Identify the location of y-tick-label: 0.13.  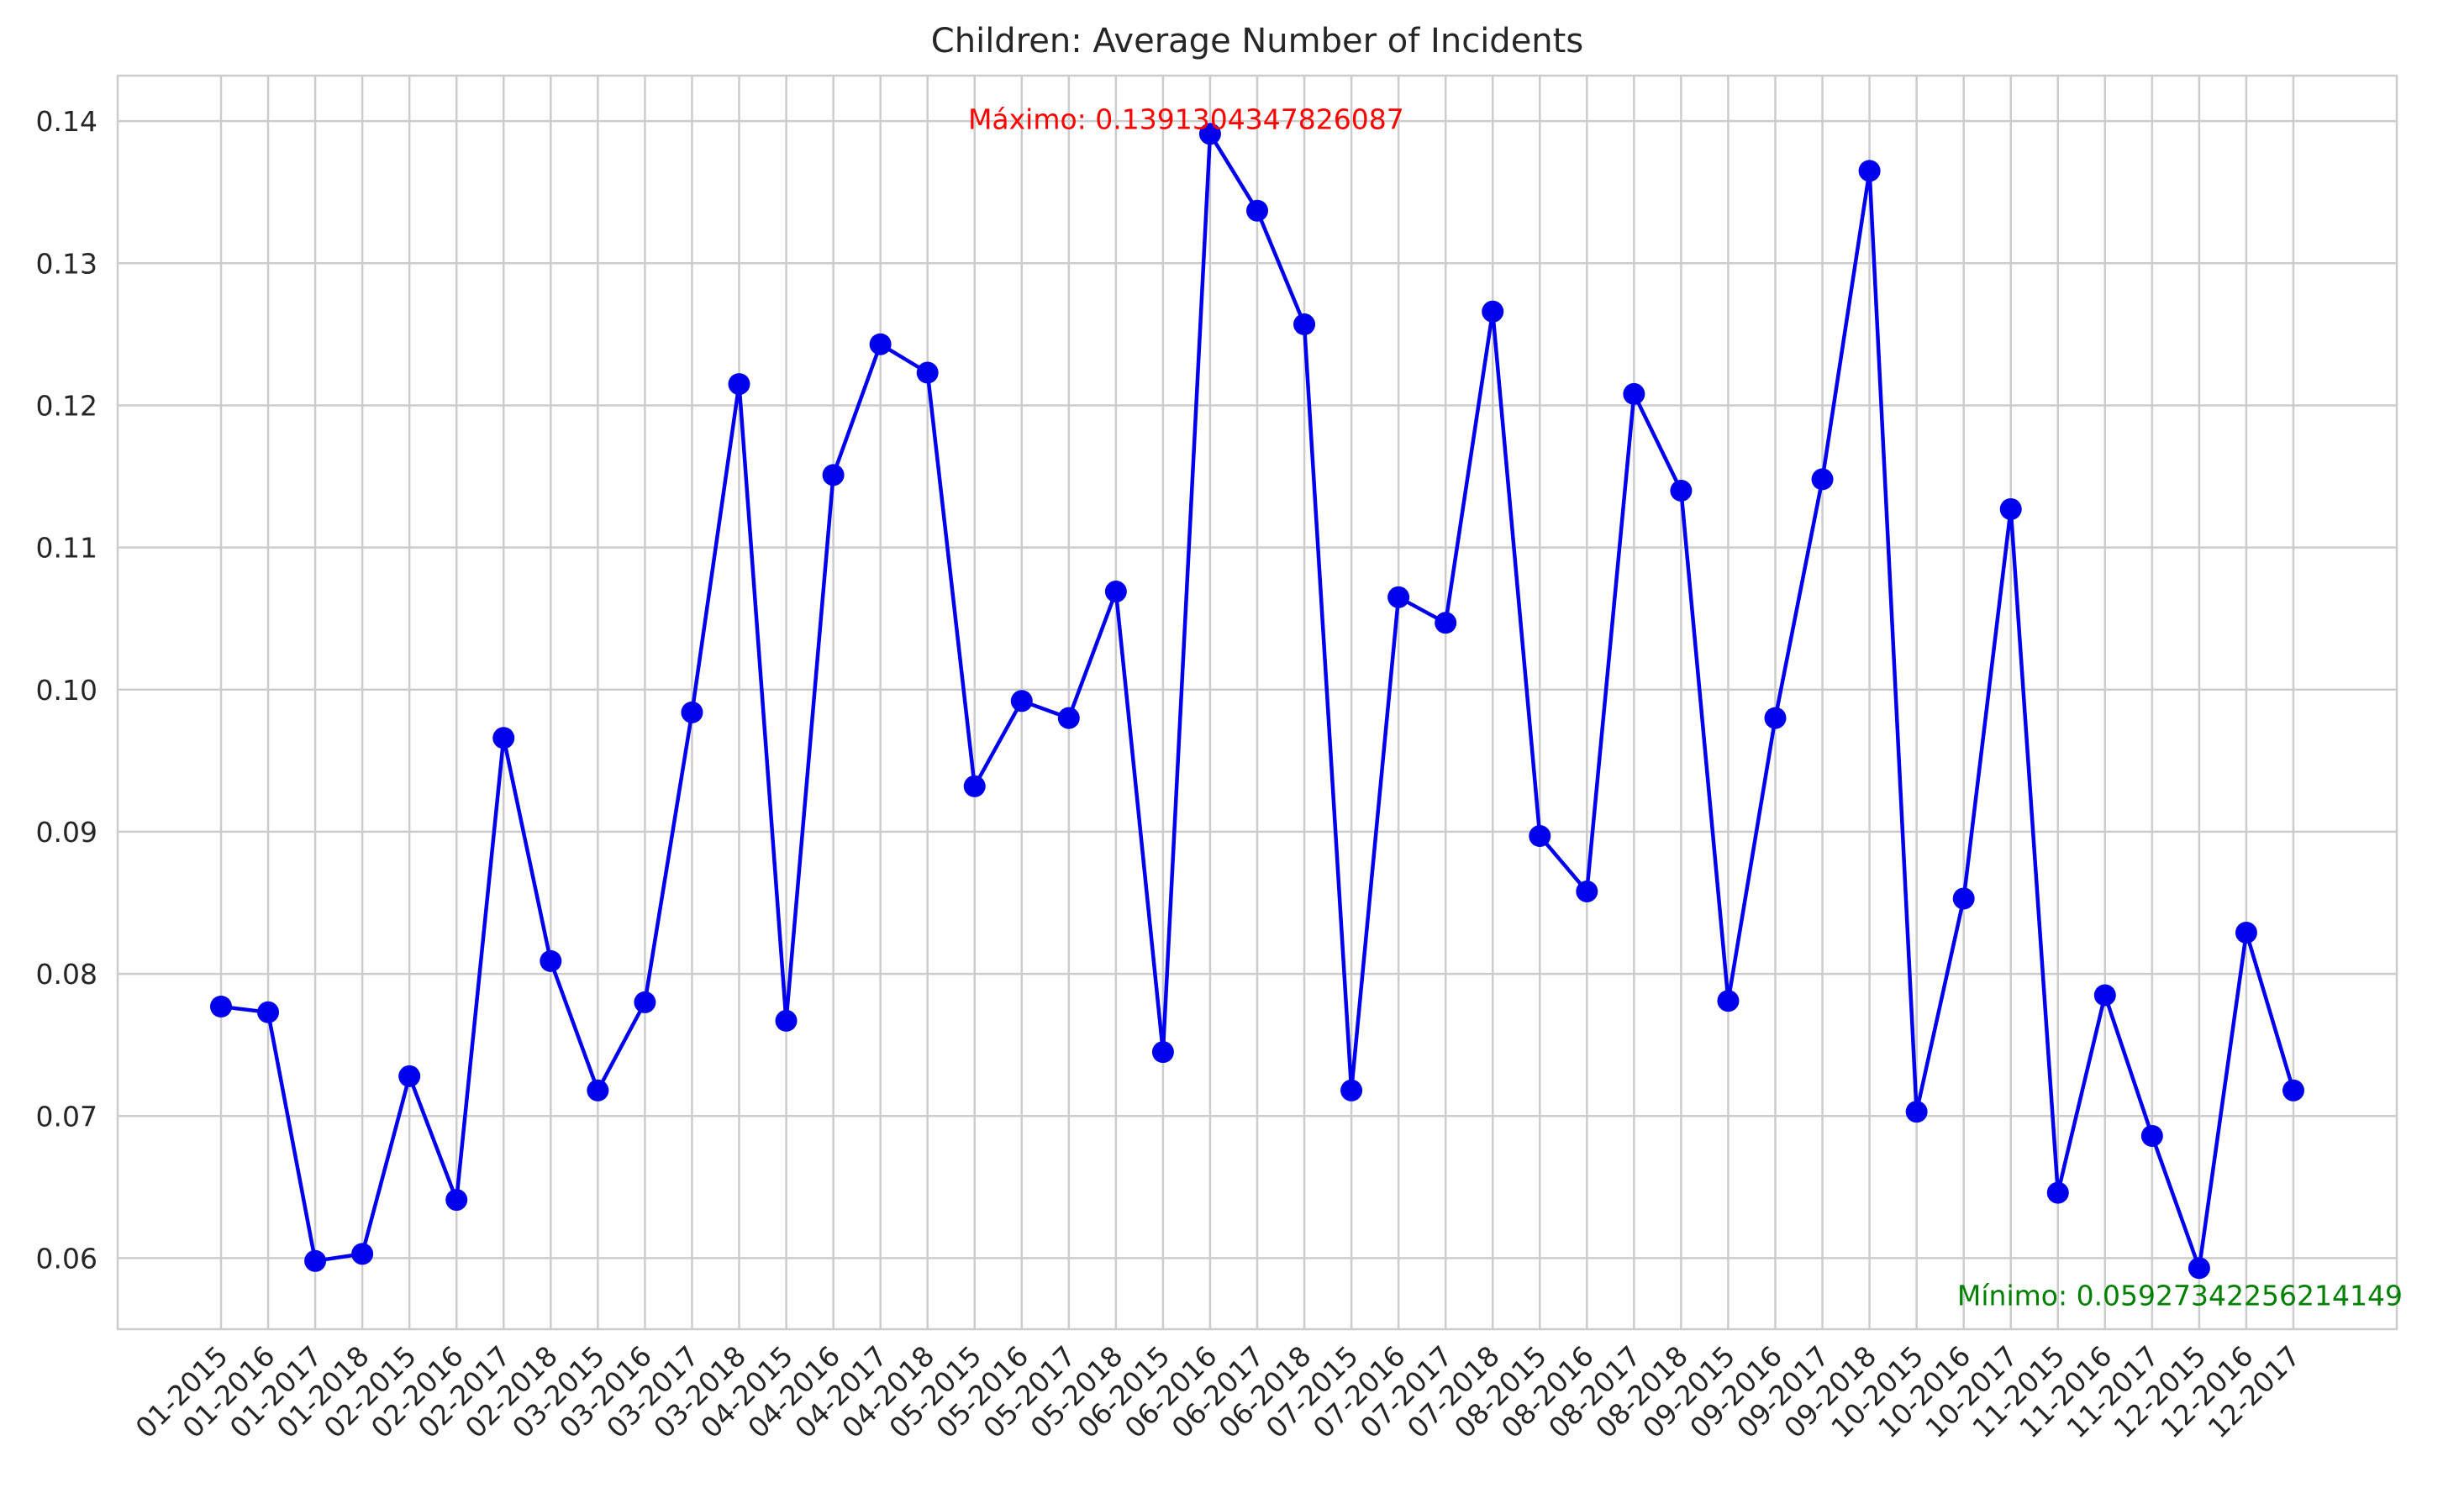
(66, 263).